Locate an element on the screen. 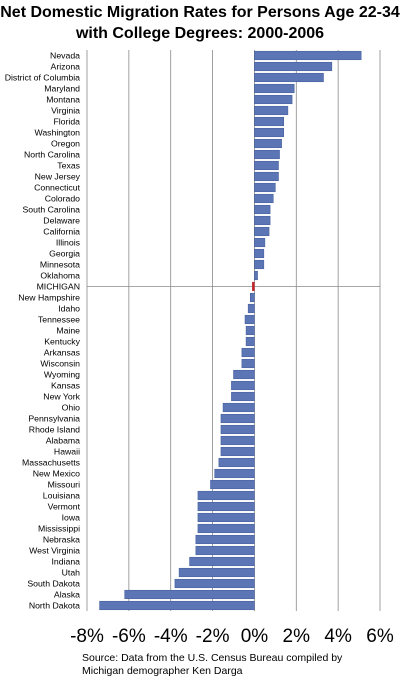 This screenshot has height=684, width=400. category-label: Vermont is located at coordinates (64, 507).